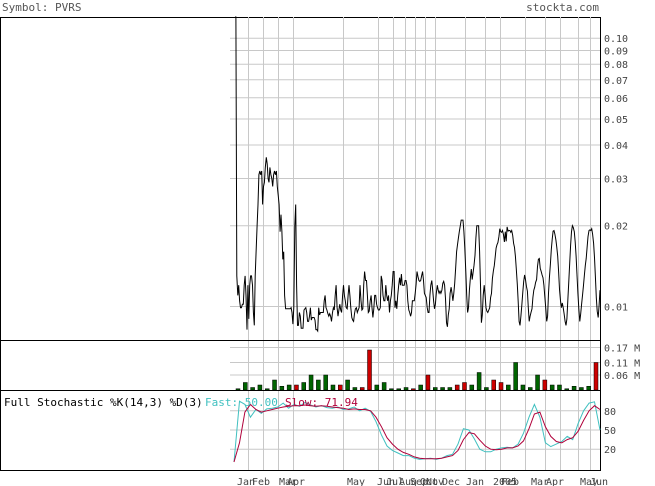 This screenshot has width=655, height=486. Describe the element at coordinates (616, 81) in the screenshot. I see `price-tick-label: 0.07` at that location.